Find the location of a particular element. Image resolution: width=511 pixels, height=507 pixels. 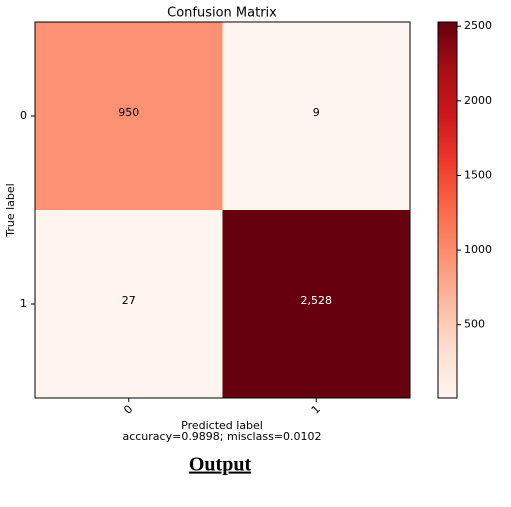

x-axis-label: Predicted label is located at coordinates (222, 425).